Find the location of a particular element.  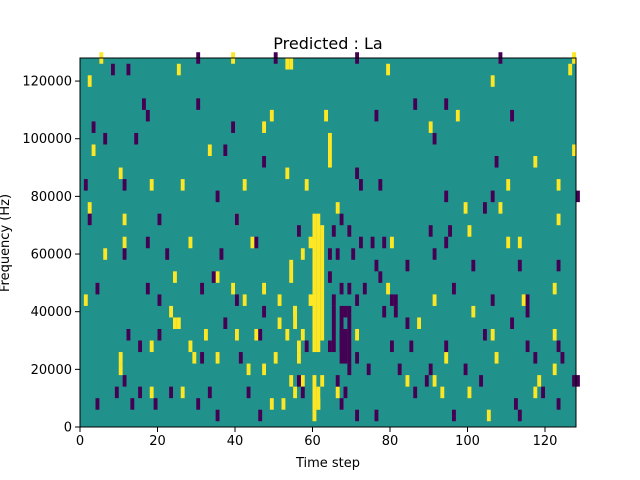

y-axis-ticks: 0 20000 40000 60000 80000 100000 120000 is located at coordinates (51, 255).